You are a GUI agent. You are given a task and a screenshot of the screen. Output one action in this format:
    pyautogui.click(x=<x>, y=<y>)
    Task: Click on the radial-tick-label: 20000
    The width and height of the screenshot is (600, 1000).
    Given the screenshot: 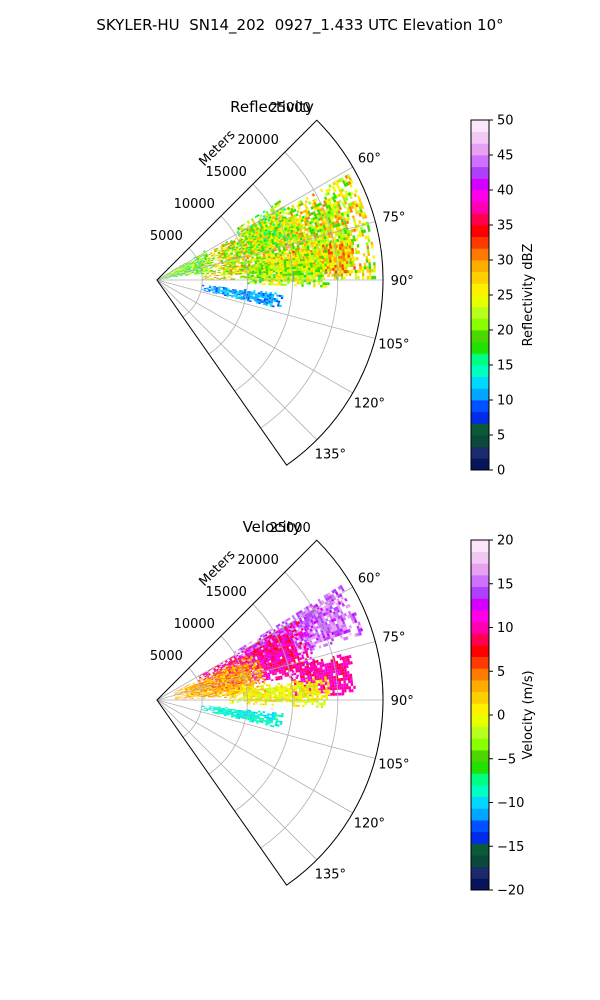 What is the action you would take?
    pyautogui.click(x=257, y=140)
    